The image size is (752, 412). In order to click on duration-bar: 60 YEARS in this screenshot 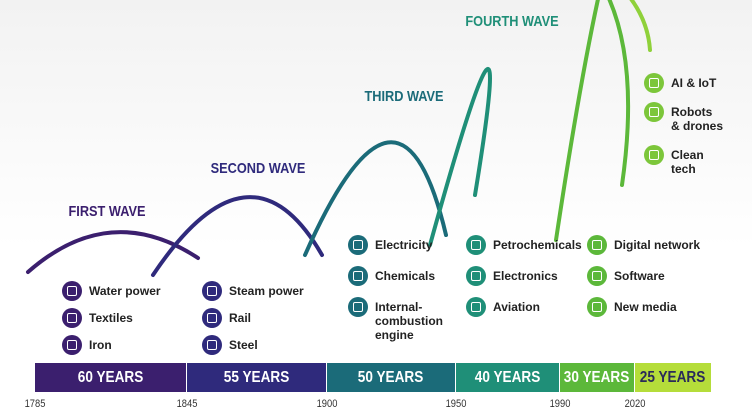, I will do `click(110, 377)`.